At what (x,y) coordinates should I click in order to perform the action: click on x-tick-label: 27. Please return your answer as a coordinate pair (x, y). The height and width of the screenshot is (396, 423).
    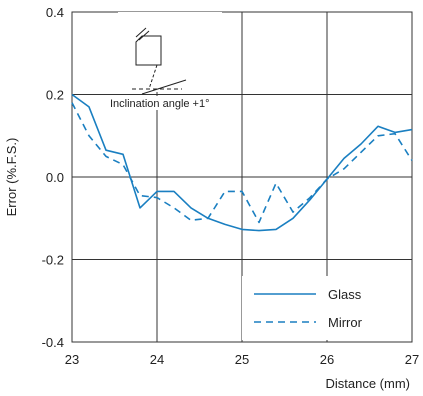
    Looking at the image, I should click on (412, 359).